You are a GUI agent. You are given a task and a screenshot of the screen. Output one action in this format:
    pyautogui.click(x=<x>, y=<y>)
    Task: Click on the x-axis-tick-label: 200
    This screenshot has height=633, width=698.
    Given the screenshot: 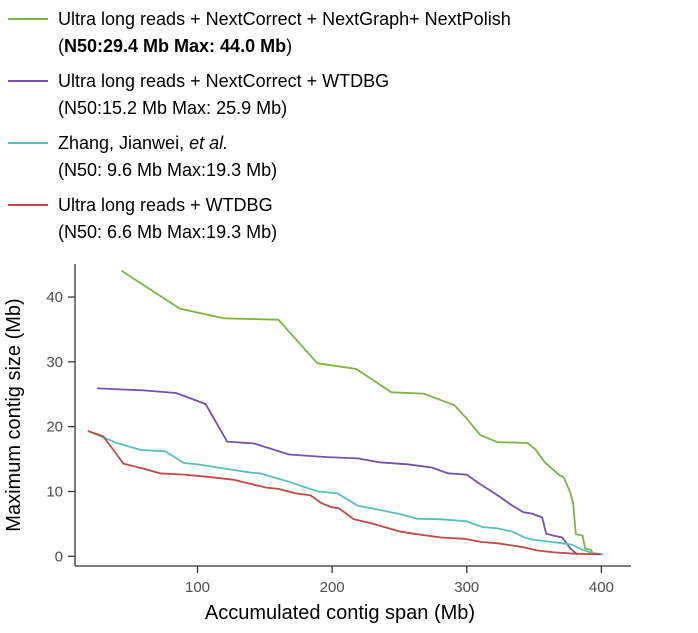 What is the action you would take?
    pyautogui.click(x=332, y=587)
    